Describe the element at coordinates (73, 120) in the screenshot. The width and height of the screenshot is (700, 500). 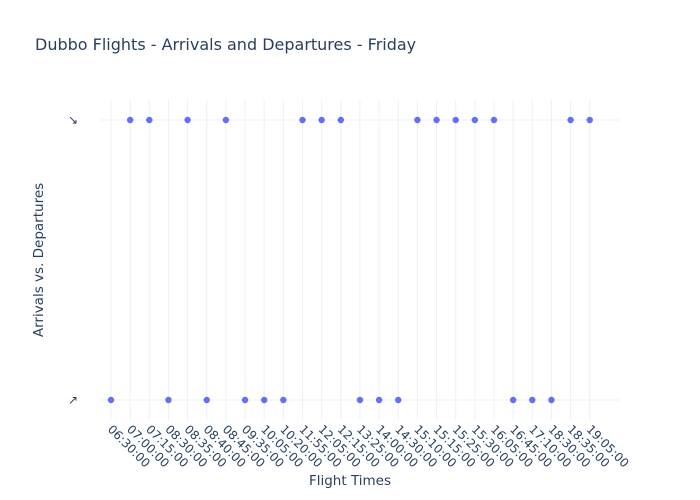
I see `y-tick-label: ↘` at that location.